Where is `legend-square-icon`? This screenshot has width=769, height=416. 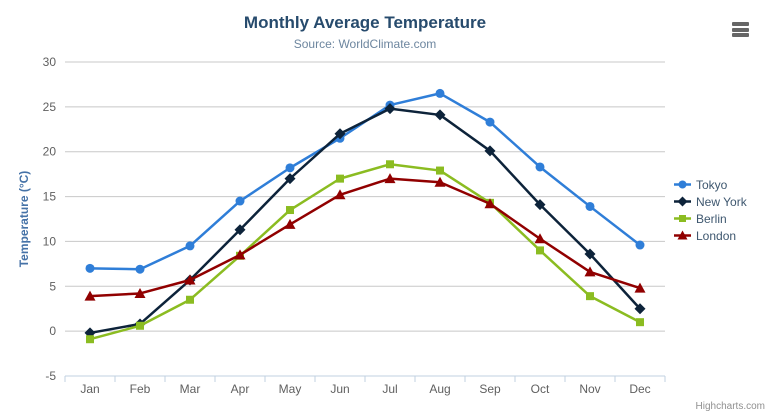
legend-square-icon is located at coordinates (682, 218).